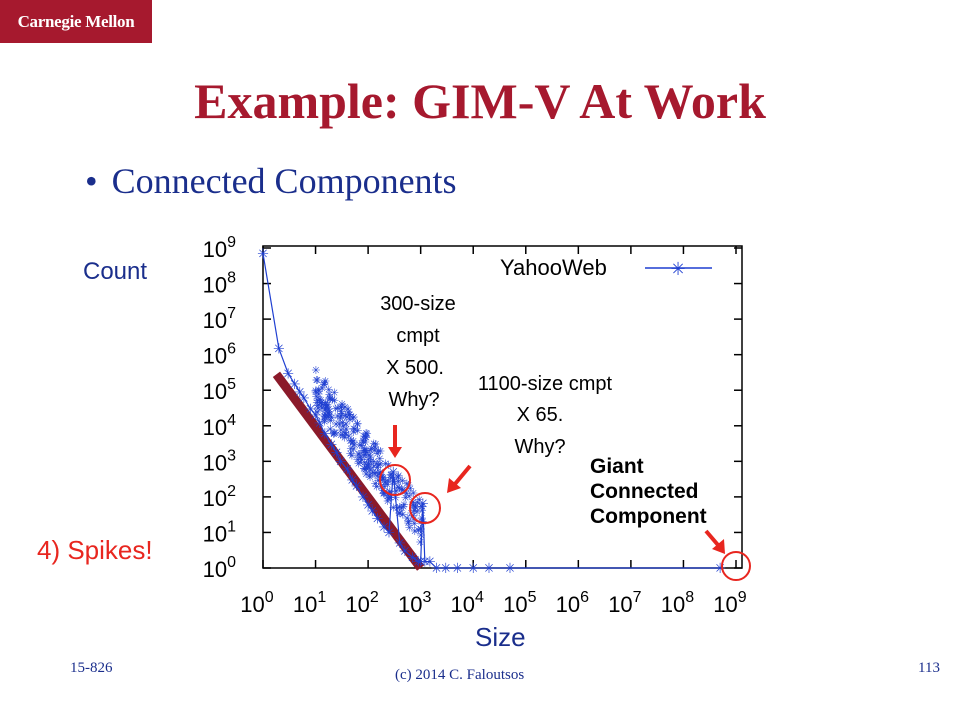  Describe the element at coordinates (219, 284) in the screenshot. I see `y-tick-label: 10⁸` at that location.